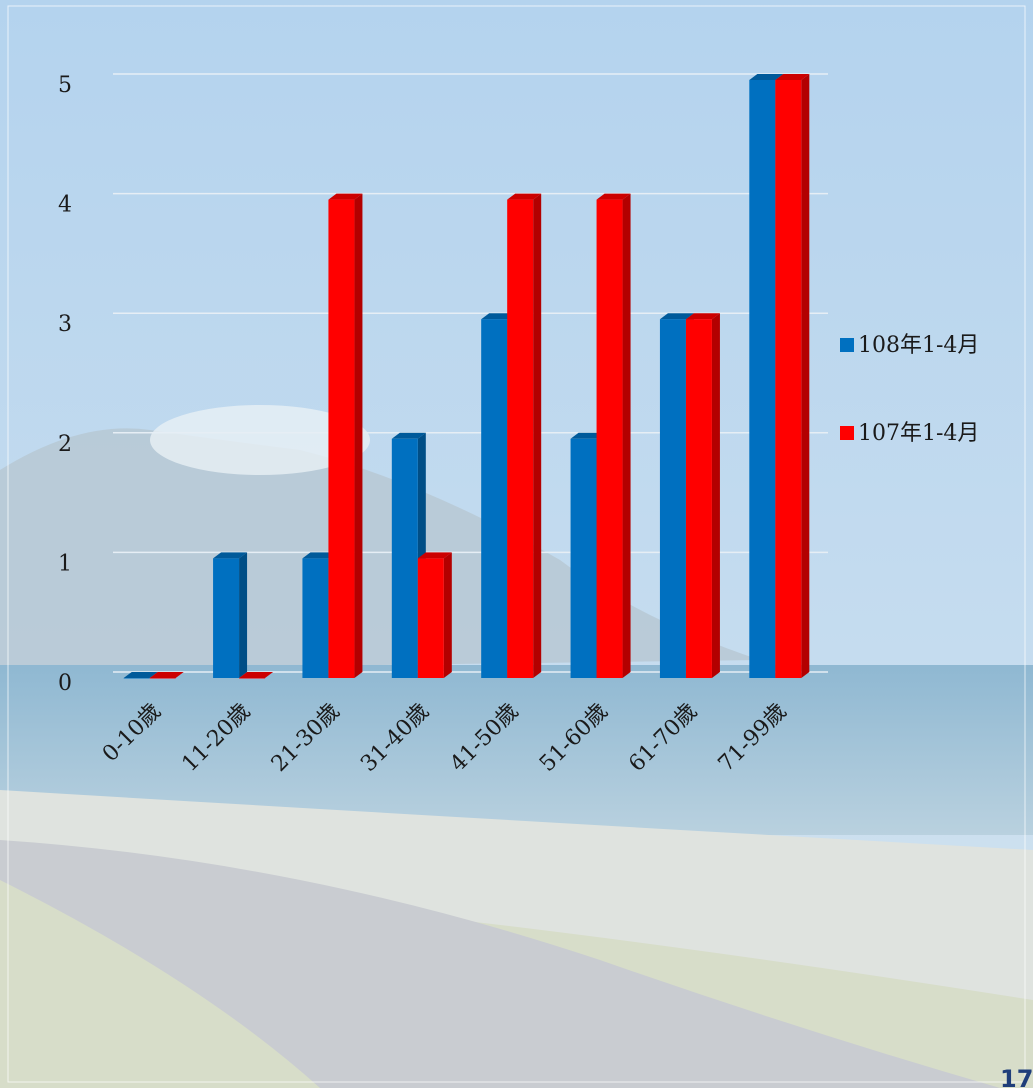 The height and width of the screenshot is (1088, 1033). I want to click on y-tick-label: 2, so click(65, 444).